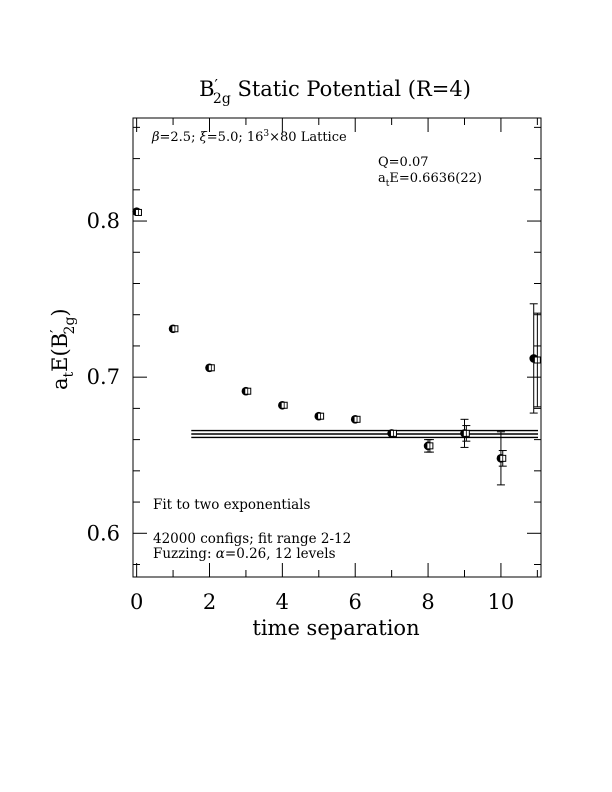  I want to click on x-tick-label: 0, so click(136, 602).